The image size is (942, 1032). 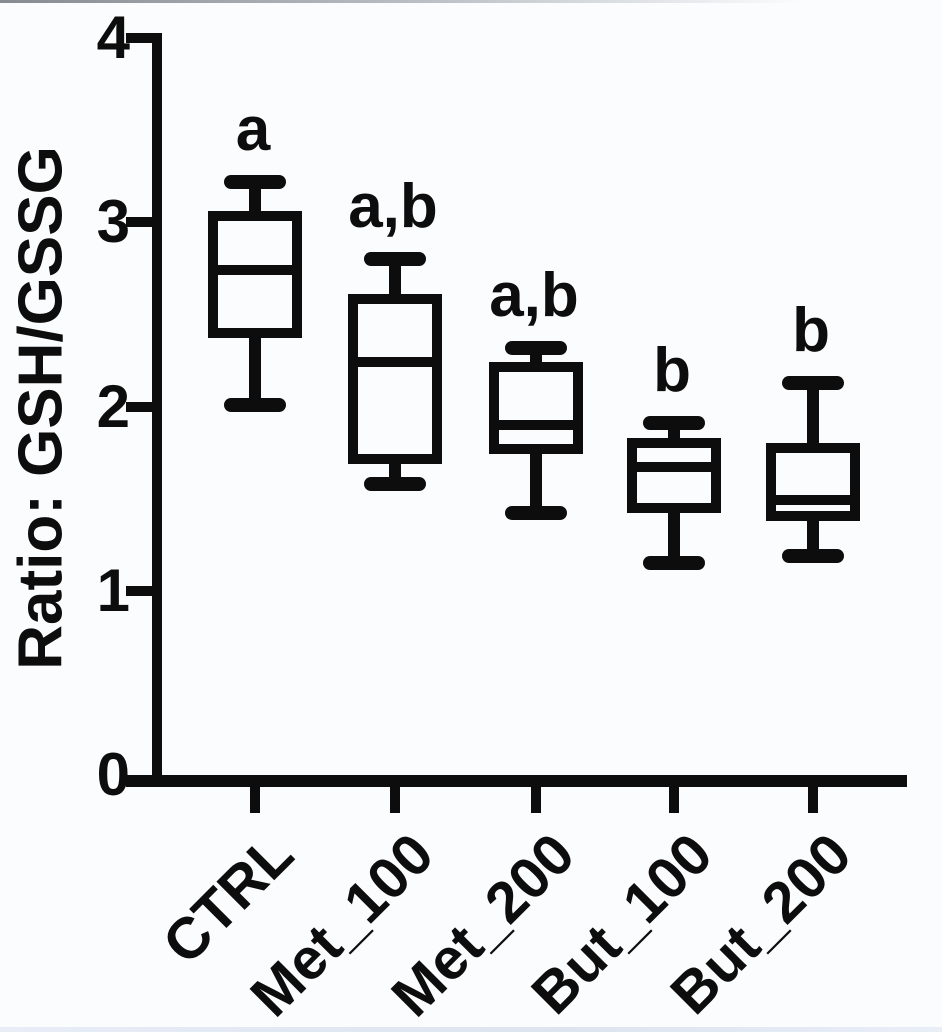 What do you see at coordinates (113, 222) in the screenshot?
I see `y-axis-tick-label: 3` at bounding box center [113, 222].